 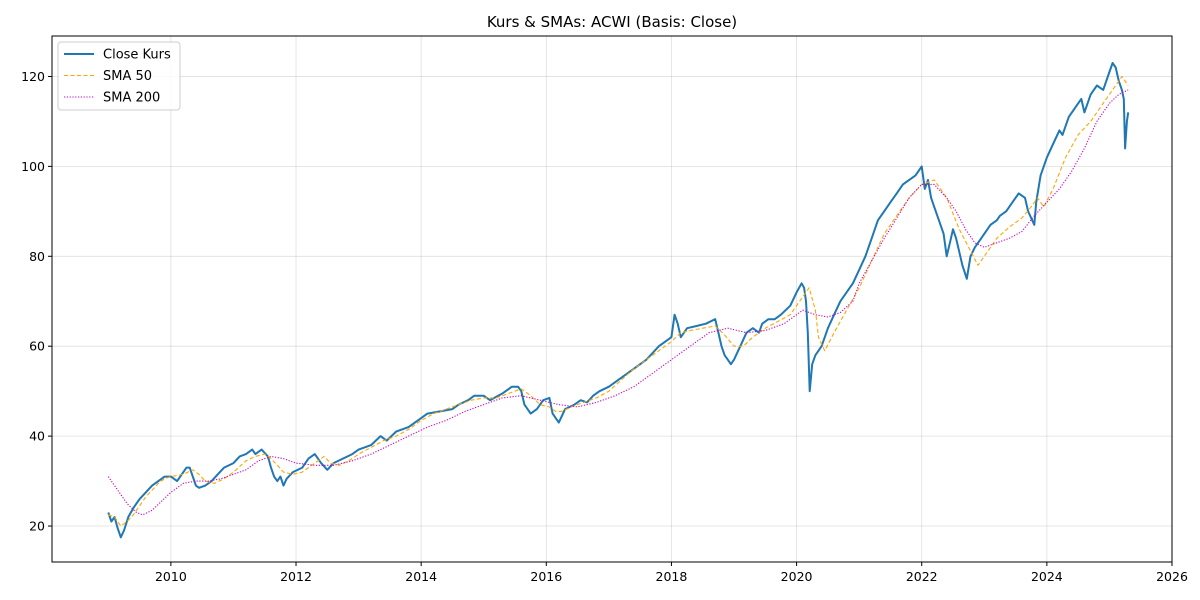 What do you see at coordinates (33, 76) in the screenshot?
I see `y-tick-label: 120` at bounding box center [33, 76].